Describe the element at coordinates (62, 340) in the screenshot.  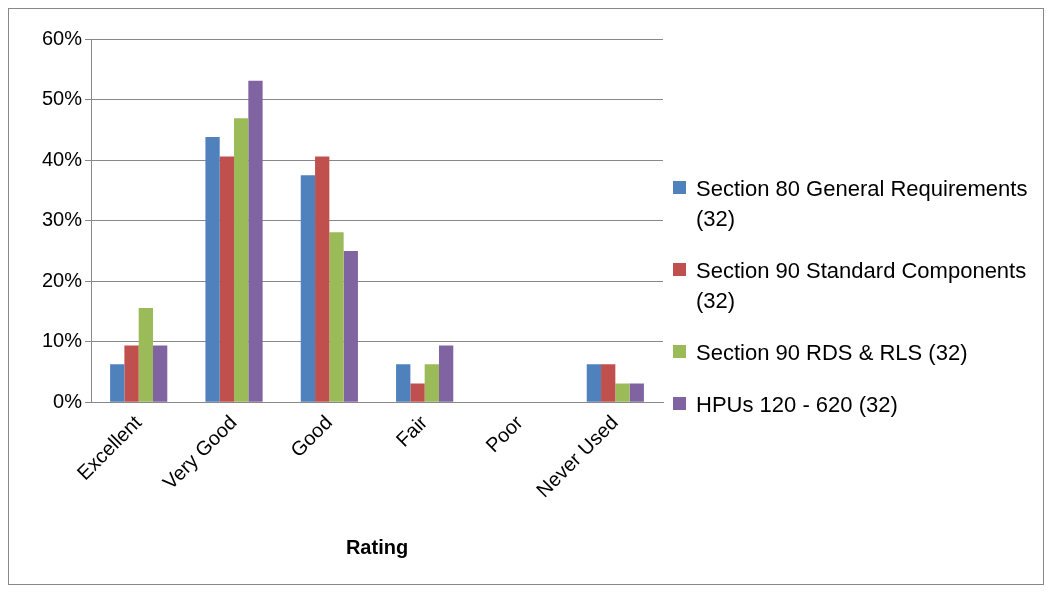
I see `y-tick-label: 10%` at that location.